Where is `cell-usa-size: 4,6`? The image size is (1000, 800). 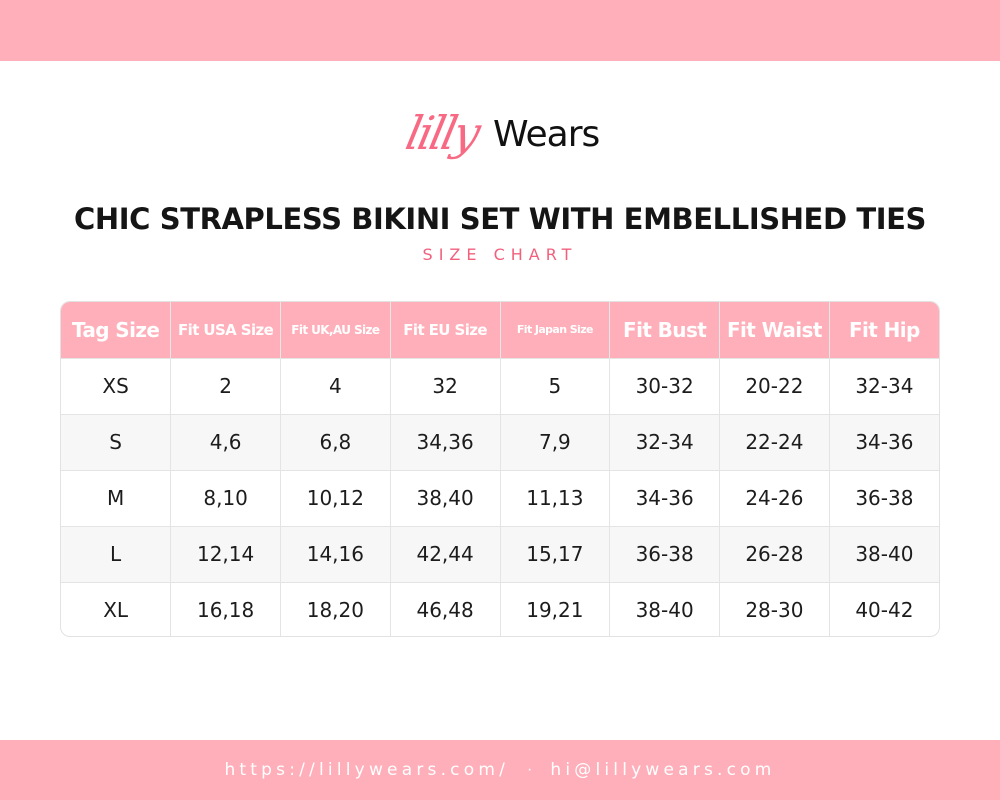
cell-usa-size: 4,6 is located at coordinates (225, 441).